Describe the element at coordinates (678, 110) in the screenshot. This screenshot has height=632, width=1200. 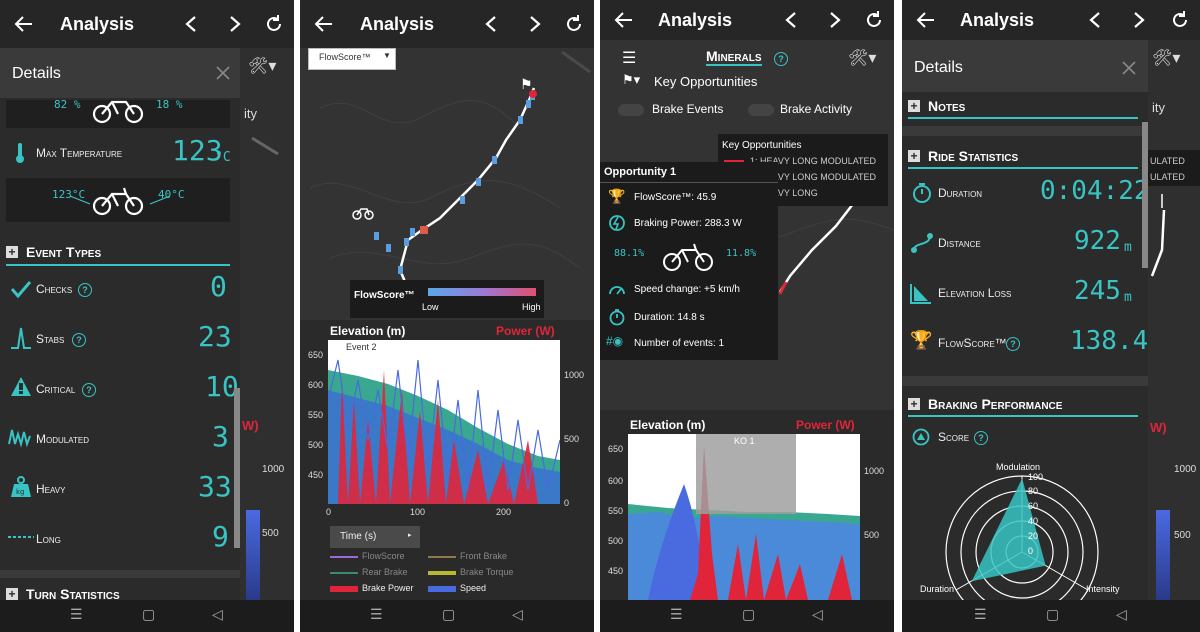
I see `toggle-brake-events: Brake Events` at that location.